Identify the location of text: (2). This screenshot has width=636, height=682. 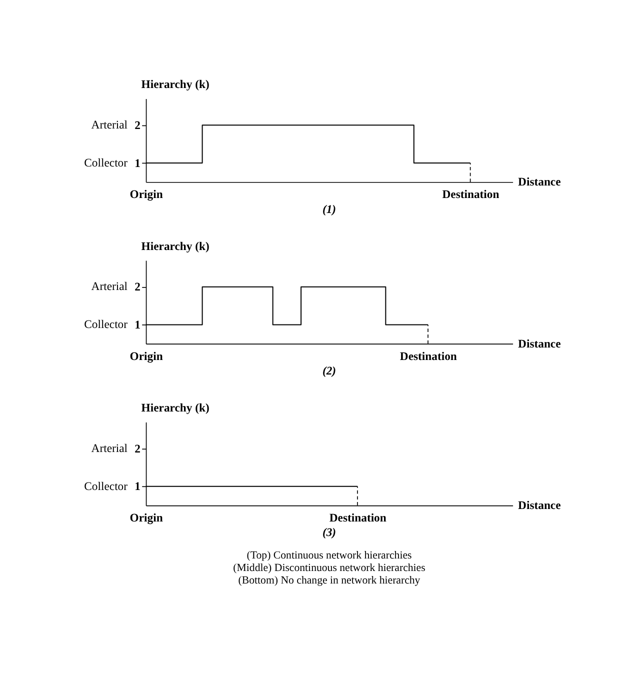
(329, 371).